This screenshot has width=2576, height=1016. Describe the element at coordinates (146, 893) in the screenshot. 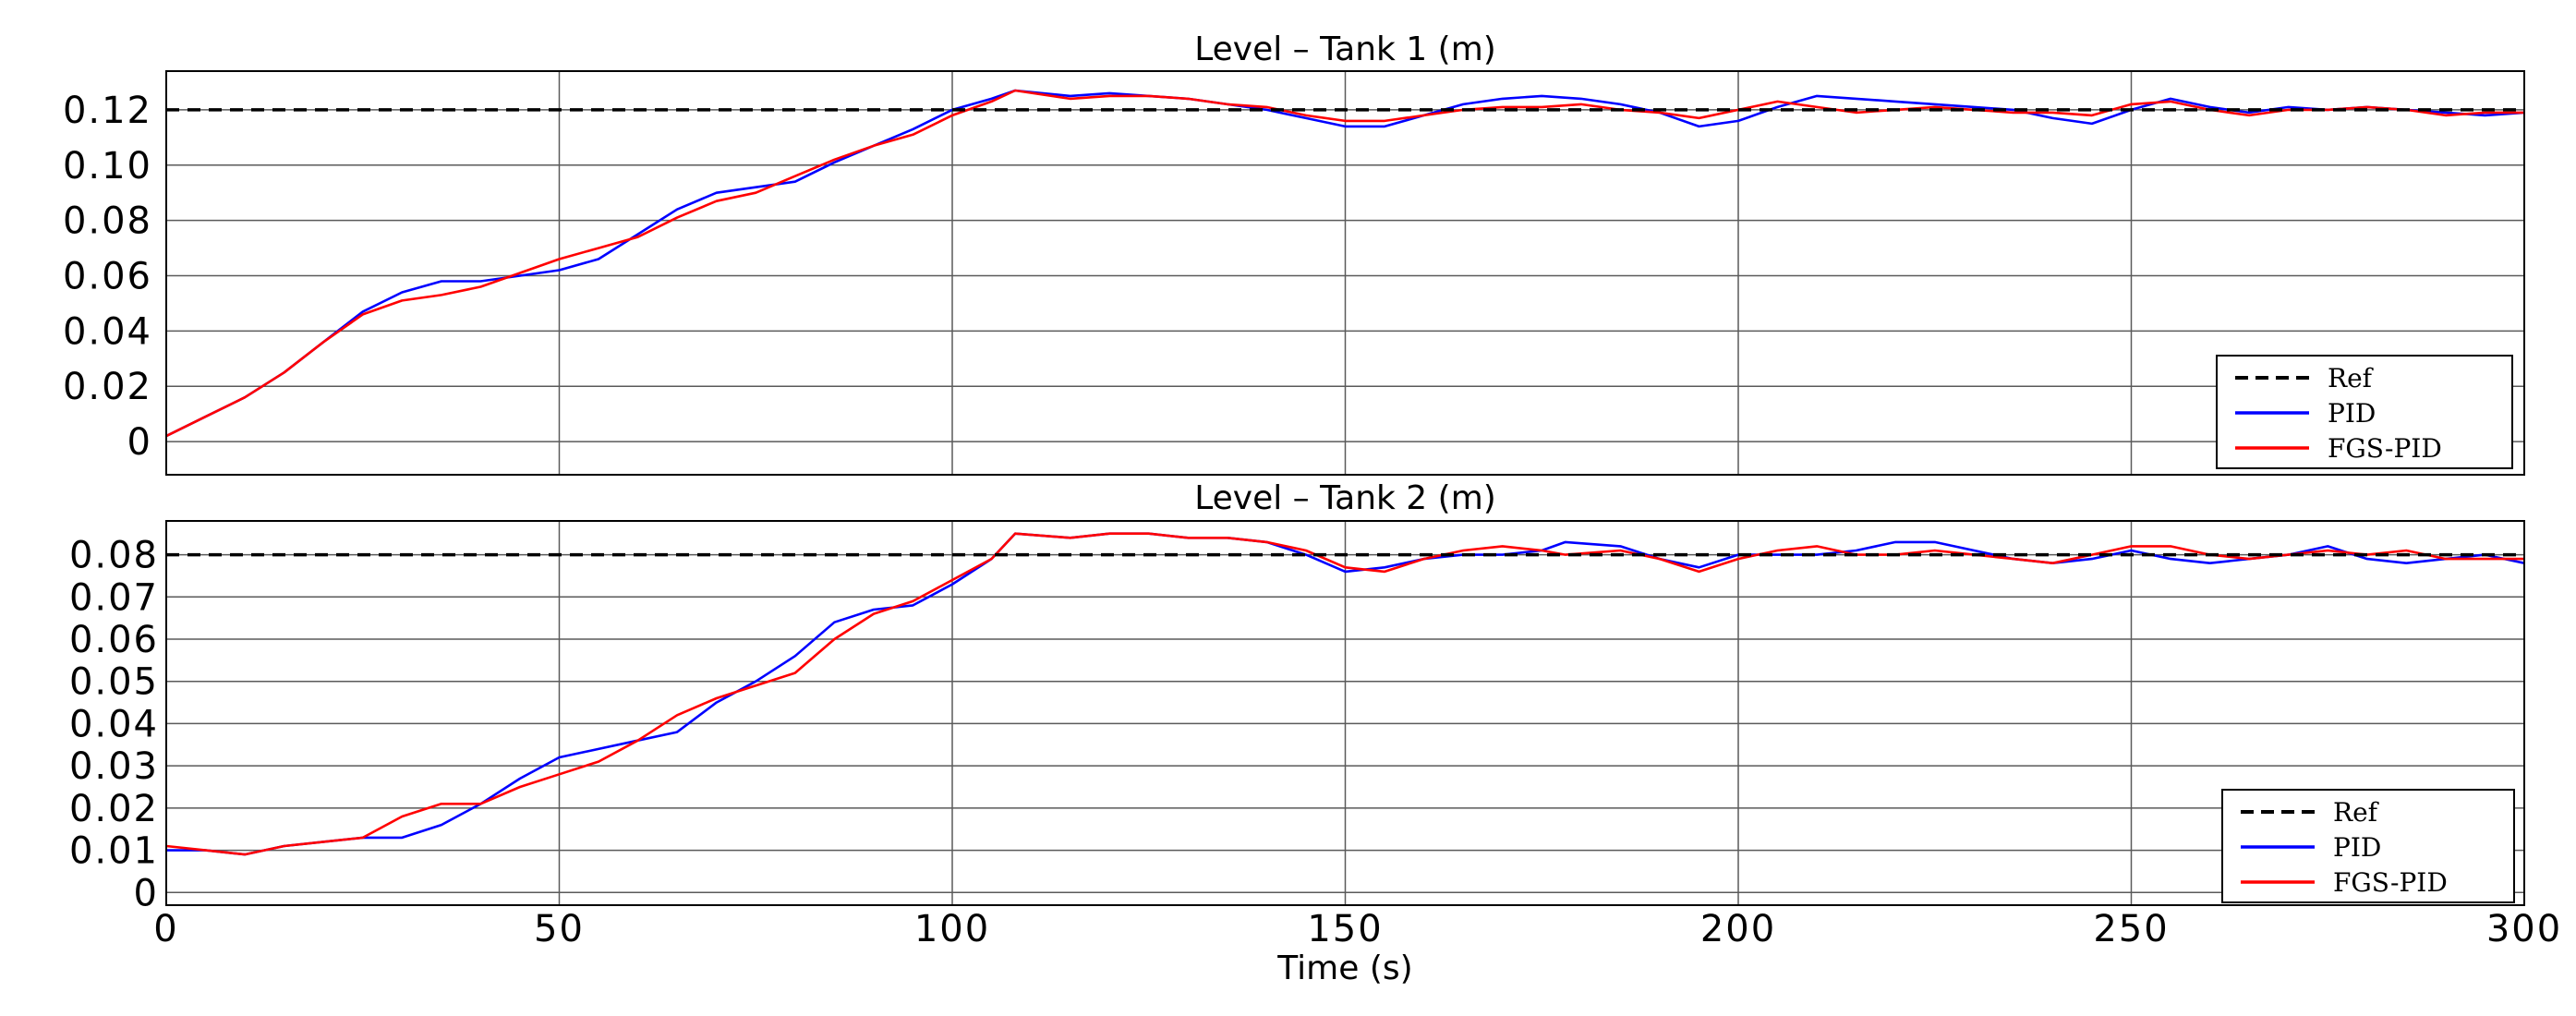

I see `panel2-ytick-label-0: 0` at that location.